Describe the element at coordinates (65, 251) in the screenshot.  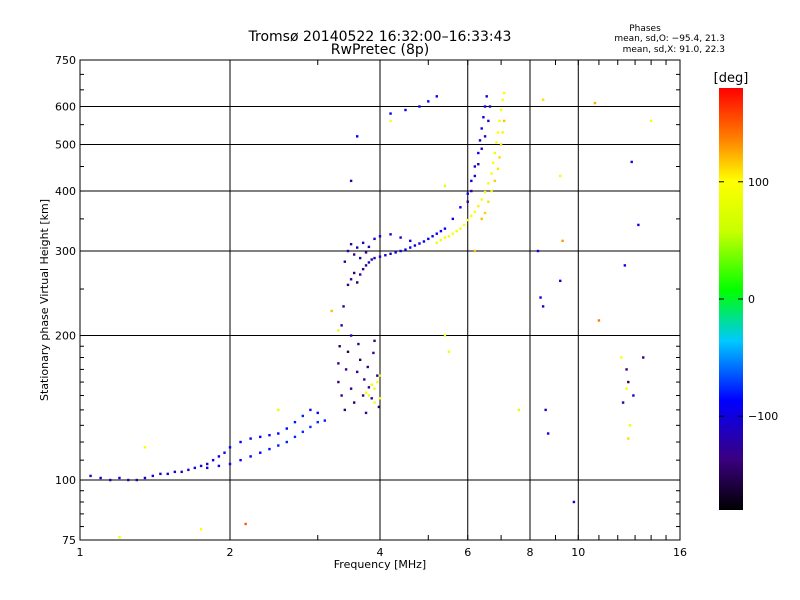
I see `y-tick-label: 300` at that location.